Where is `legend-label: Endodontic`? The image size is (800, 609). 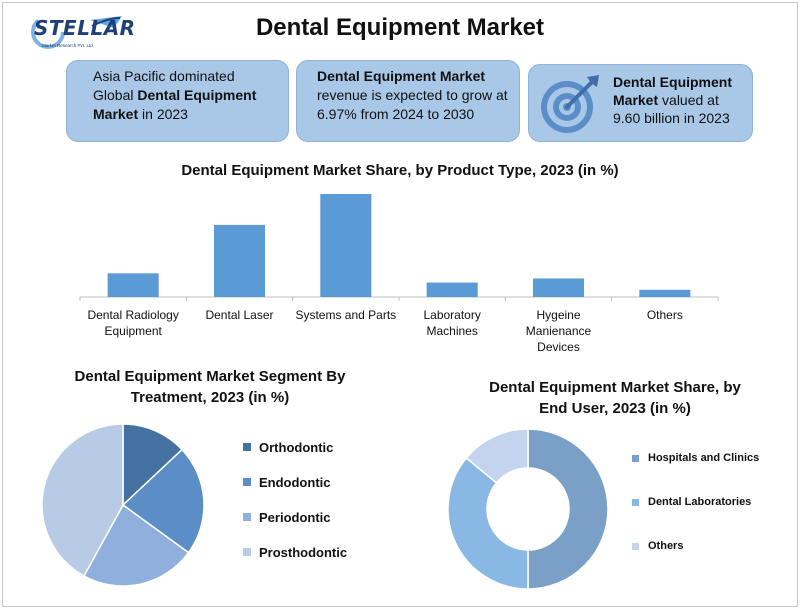
legend-label: Endodontic is located at coordinates (295, 482).